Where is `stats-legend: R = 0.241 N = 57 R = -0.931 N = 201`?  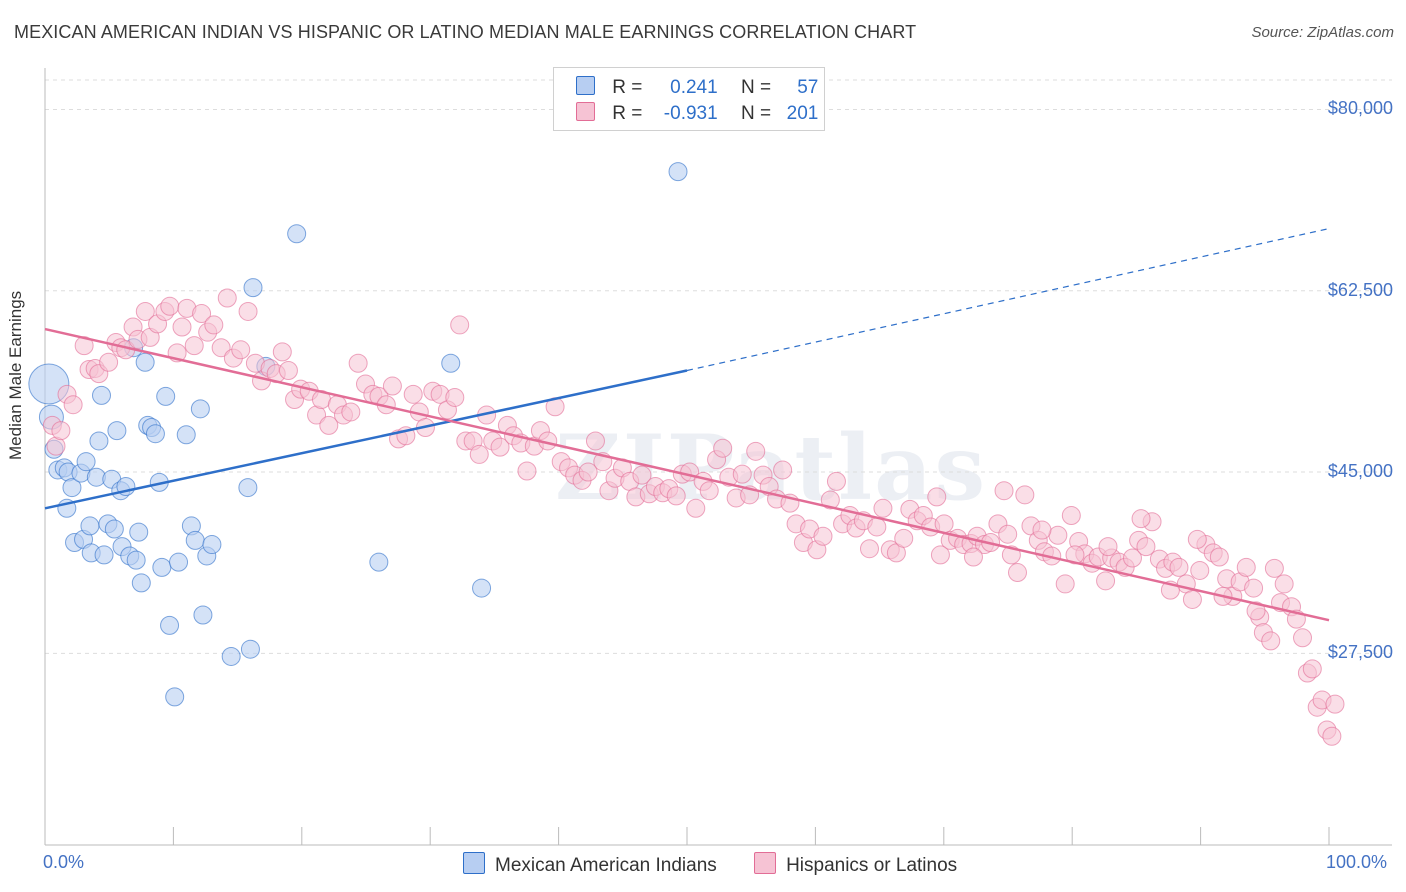 stats-legend: R = 0.241 N = 57 R = -0.931 N = 201 is located at coordinates (689, 99).